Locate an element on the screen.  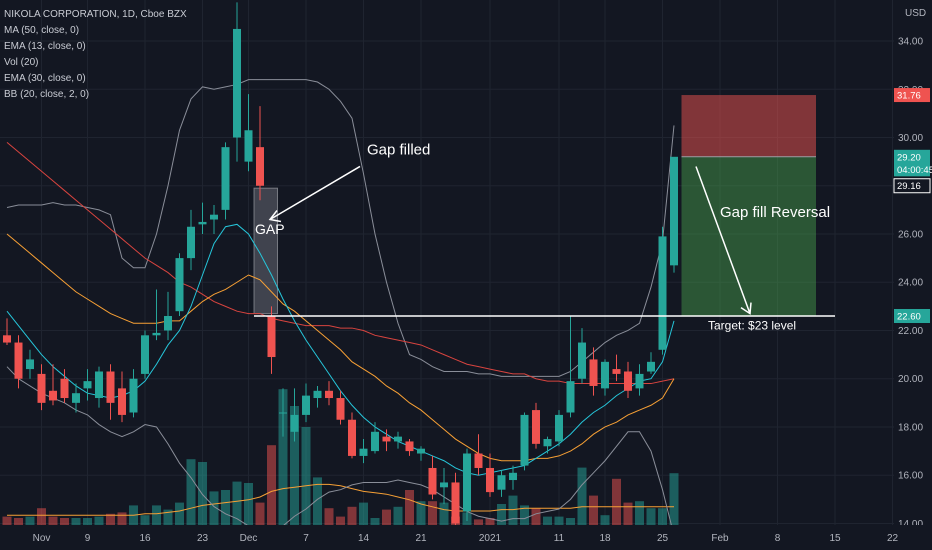
price-tick: 16.00 is located at coordinates (910, 476).